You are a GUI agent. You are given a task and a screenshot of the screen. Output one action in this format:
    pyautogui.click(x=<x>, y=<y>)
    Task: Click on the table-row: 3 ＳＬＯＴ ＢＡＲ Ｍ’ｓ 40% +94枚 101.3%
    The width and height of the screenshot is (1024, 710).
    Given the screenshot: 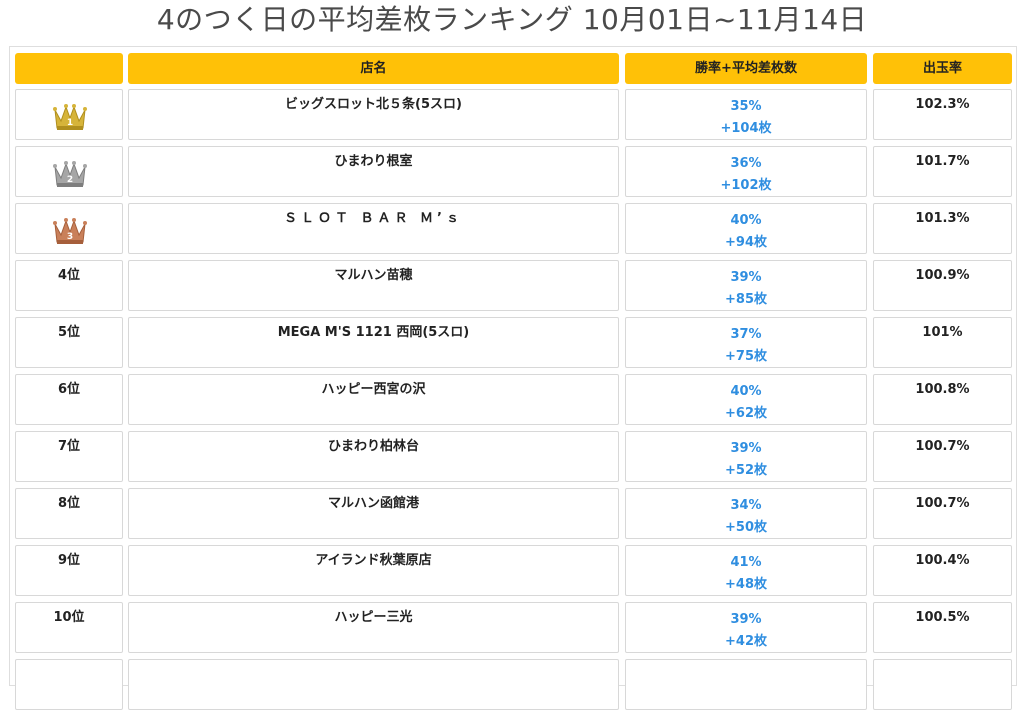 What is the action you would take?
    pyautogui.click(x=514, y=228)
    